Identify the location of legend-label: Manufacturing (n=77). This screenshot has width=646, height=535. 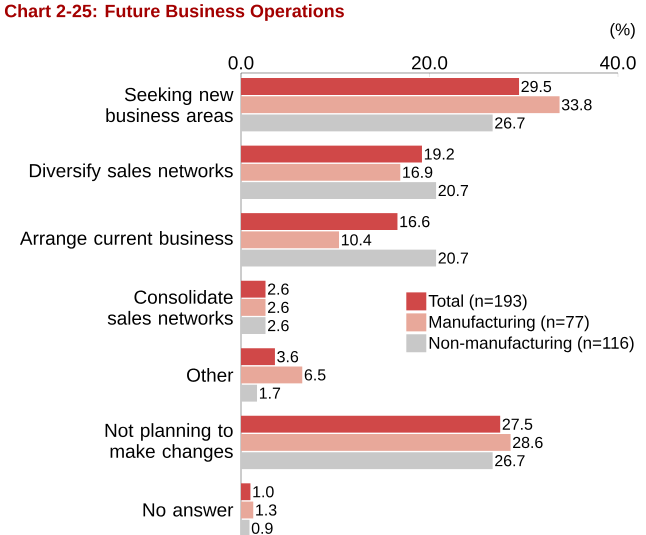
(509, 323).